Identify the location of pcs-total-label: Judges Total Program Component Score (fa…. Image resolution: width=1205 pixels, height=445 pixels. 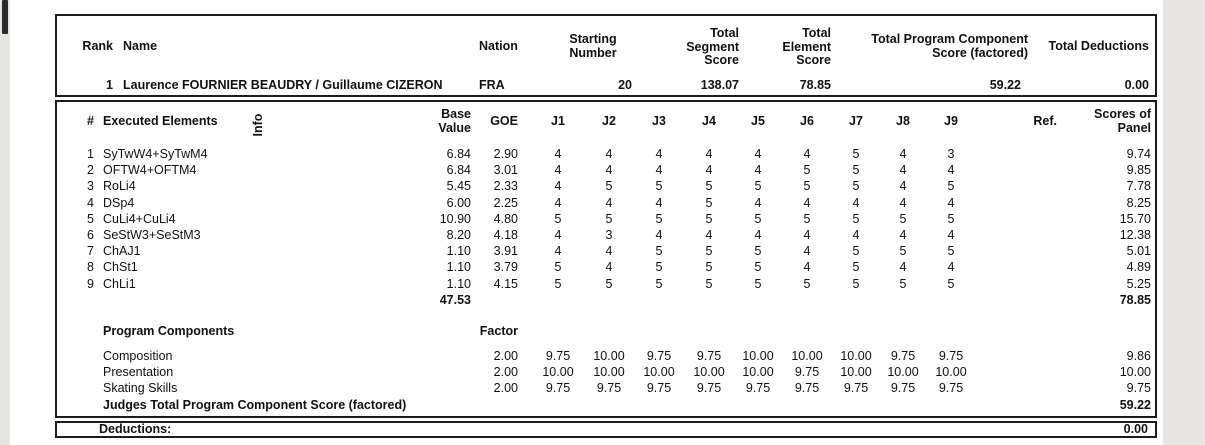
(255, 405).